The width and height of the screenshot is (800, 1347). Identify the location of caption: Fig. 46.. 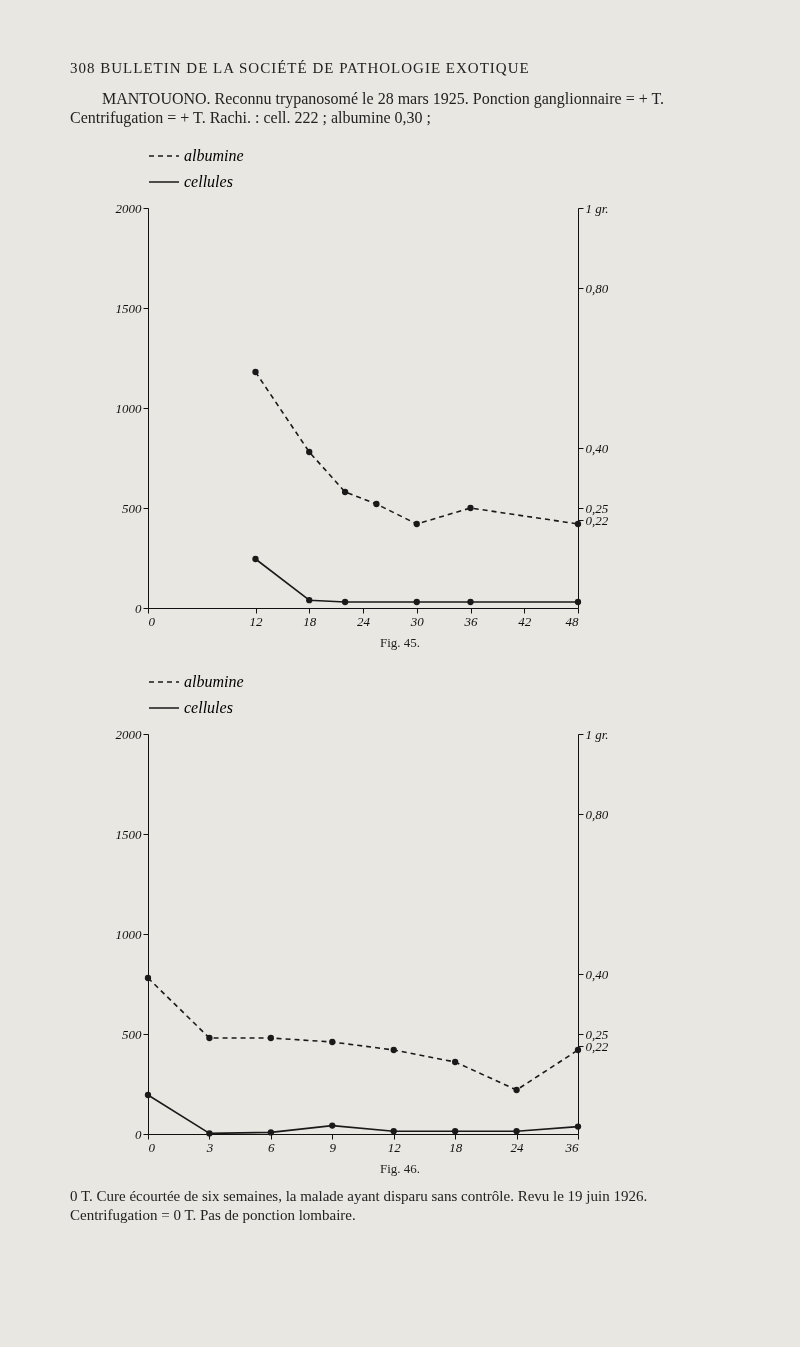
(400, 1169).